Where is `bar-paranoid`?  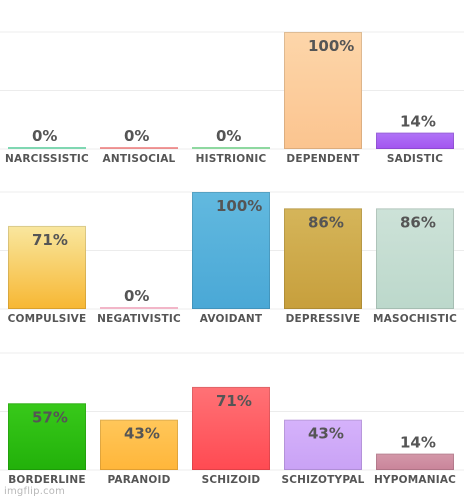
bar-paranoid is located at coordinates (139, 444).